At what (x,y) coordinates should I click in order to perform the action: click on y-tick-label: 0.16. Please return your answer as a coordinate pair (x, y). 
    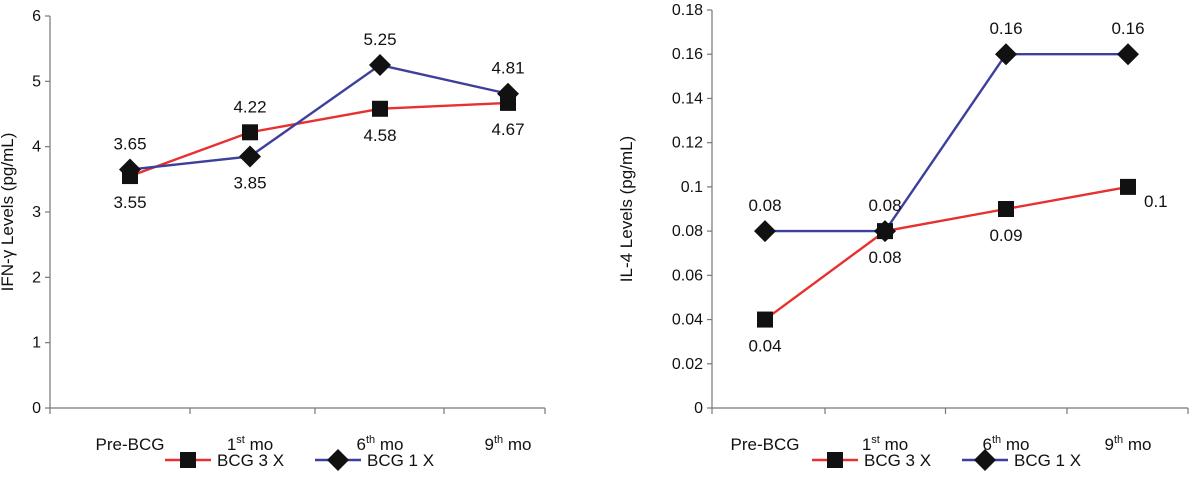
    Looking at the image, I should click on (687, 54).